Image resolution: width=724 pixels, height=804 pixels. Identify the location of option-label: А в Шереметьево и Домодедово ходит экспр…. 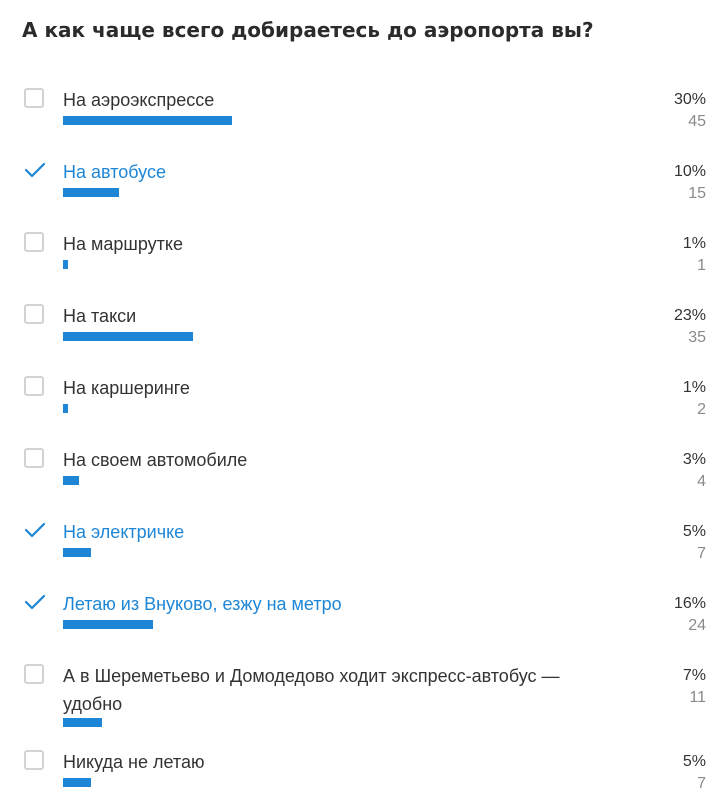
(311, 690).